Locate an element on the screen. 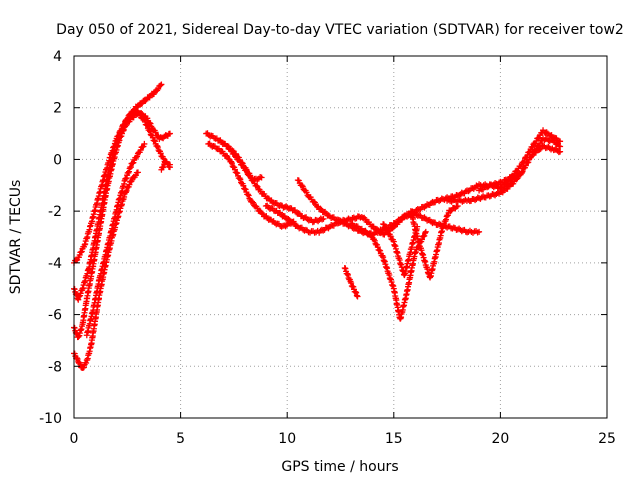 This screenshot has width=640, height=480. x-axis-label: GPS time / hours is located at coordinates (339, 467).